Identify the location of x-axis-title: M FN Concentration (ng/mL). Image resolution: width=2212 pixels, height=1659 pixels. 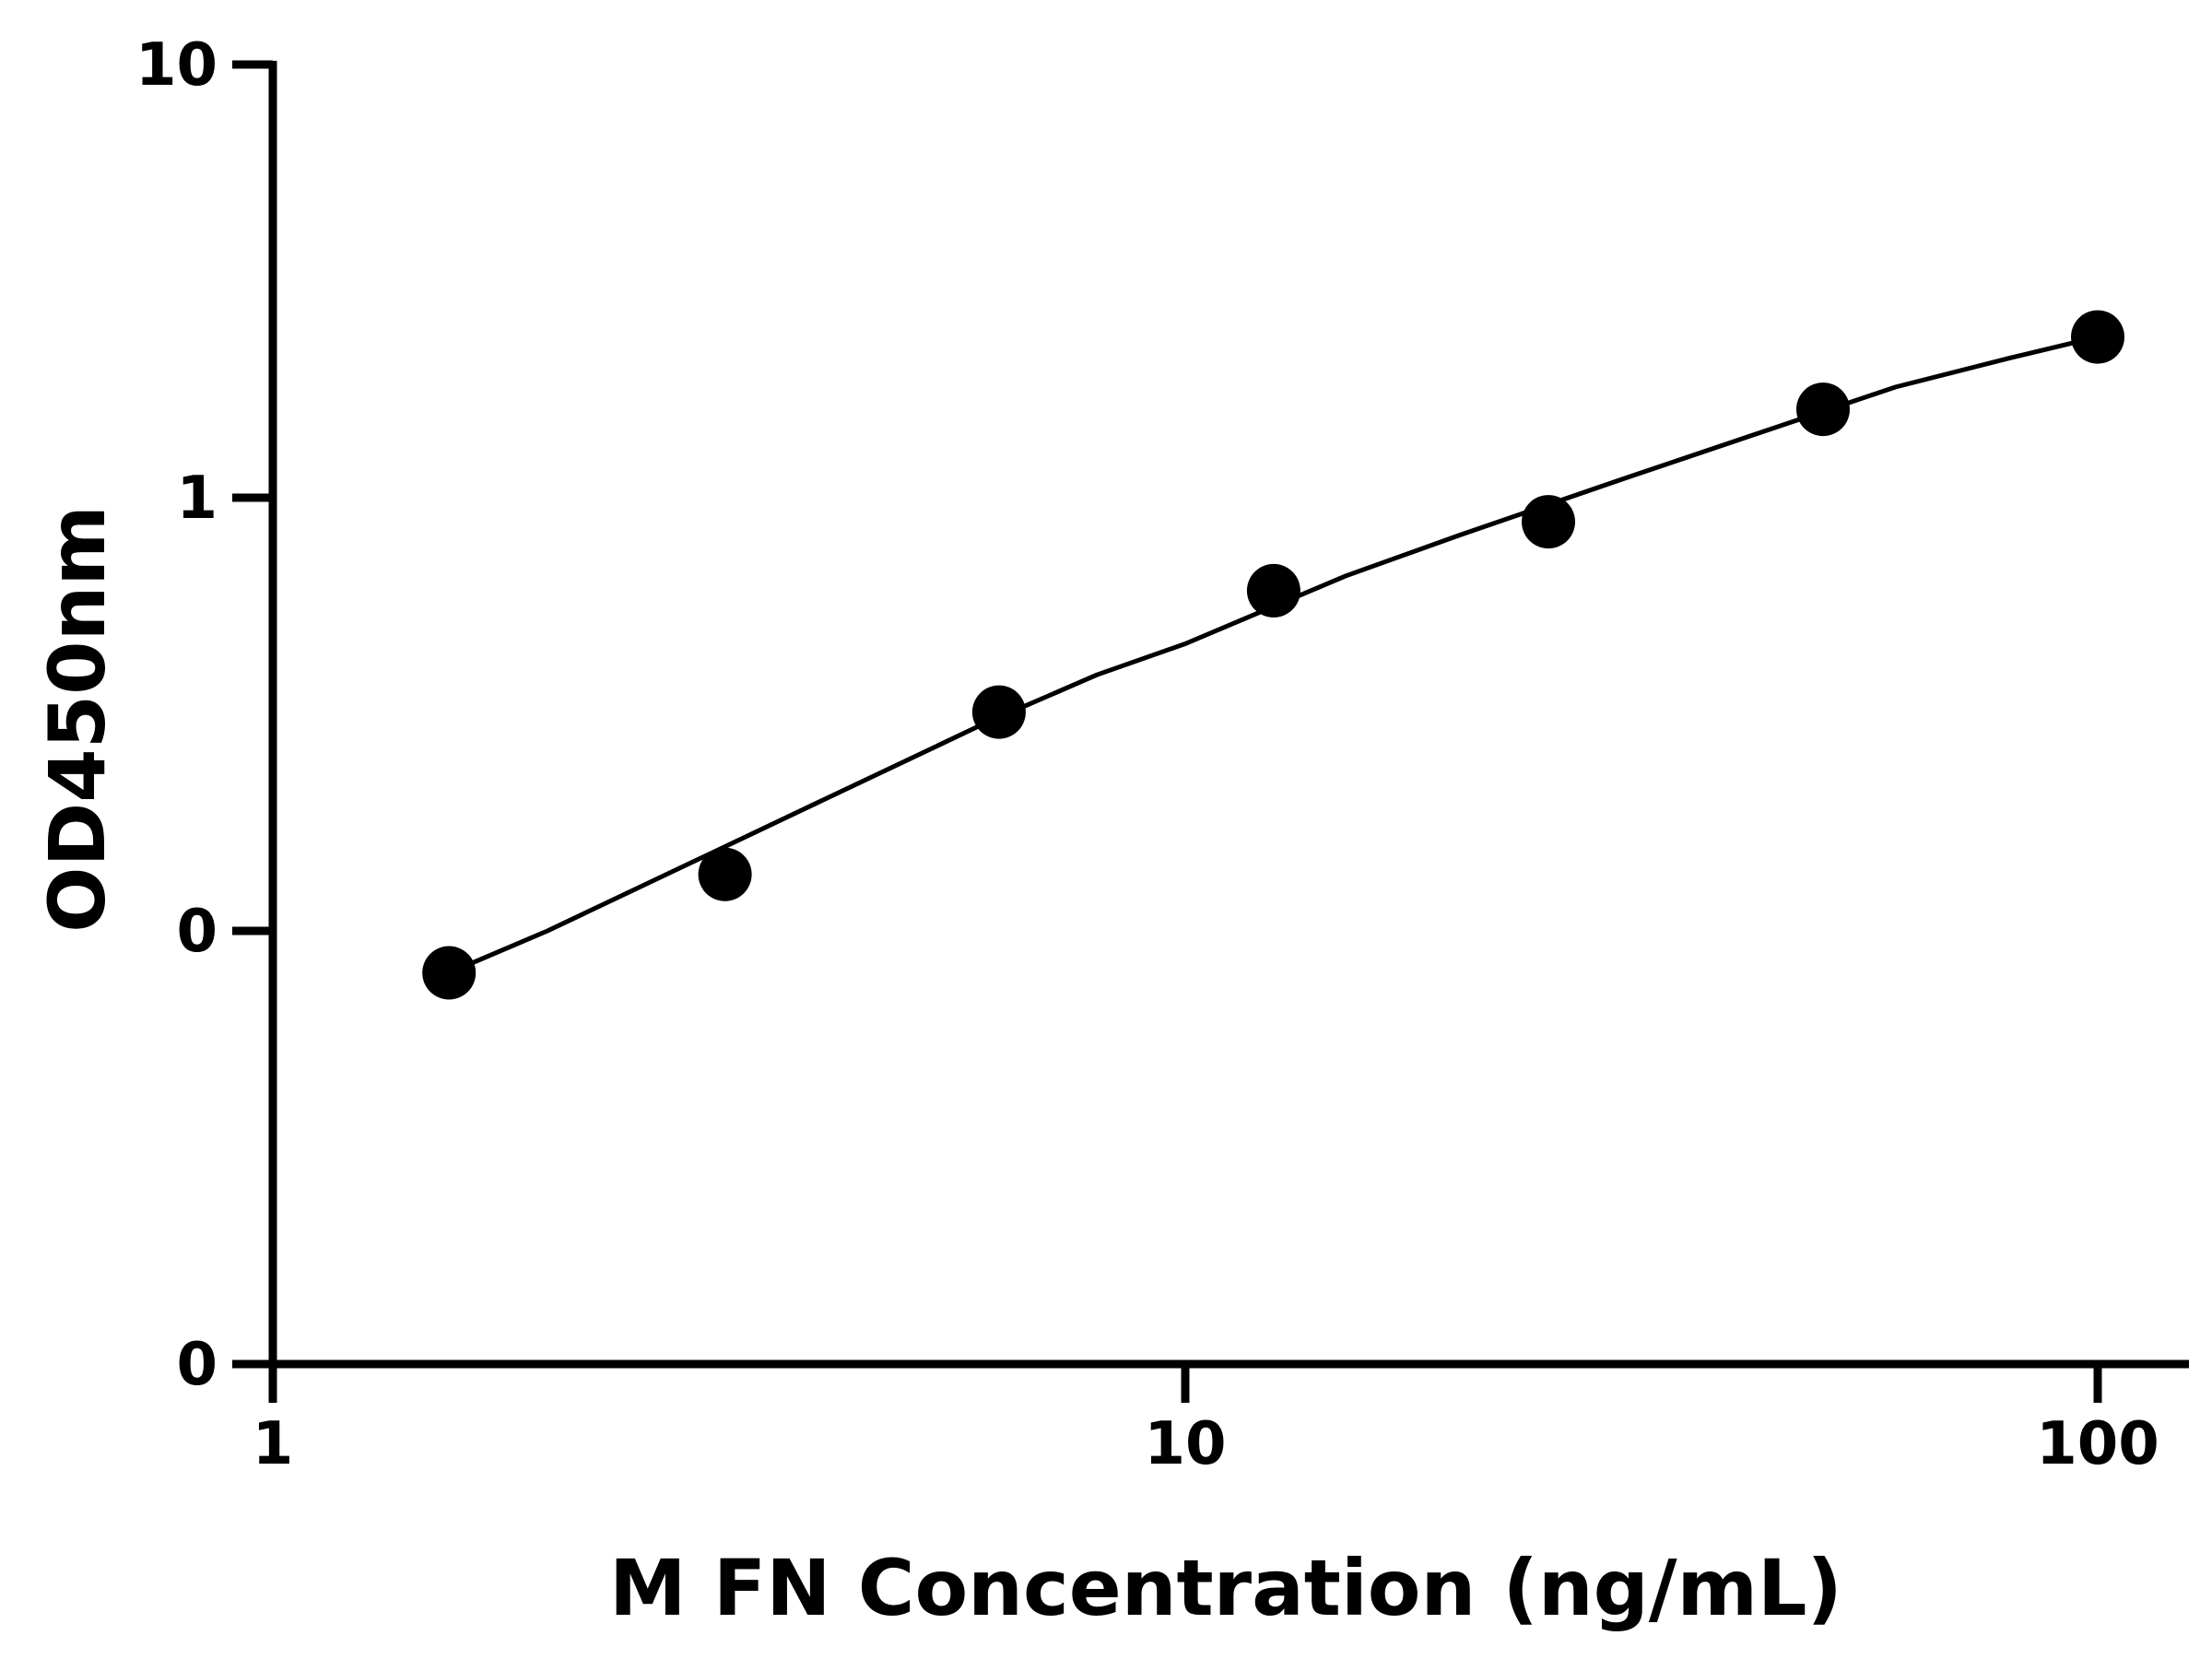
(1225, 1588).